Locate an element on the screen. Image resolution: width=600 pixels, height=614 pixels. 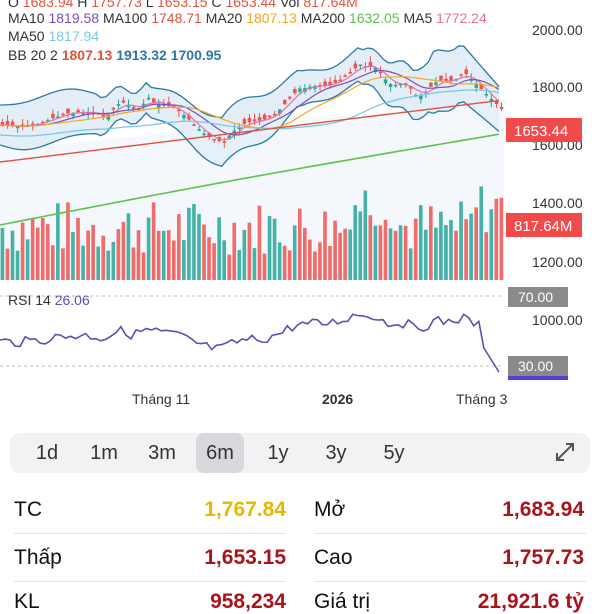
low-label: Thấp is located at coordinates (38, 557).